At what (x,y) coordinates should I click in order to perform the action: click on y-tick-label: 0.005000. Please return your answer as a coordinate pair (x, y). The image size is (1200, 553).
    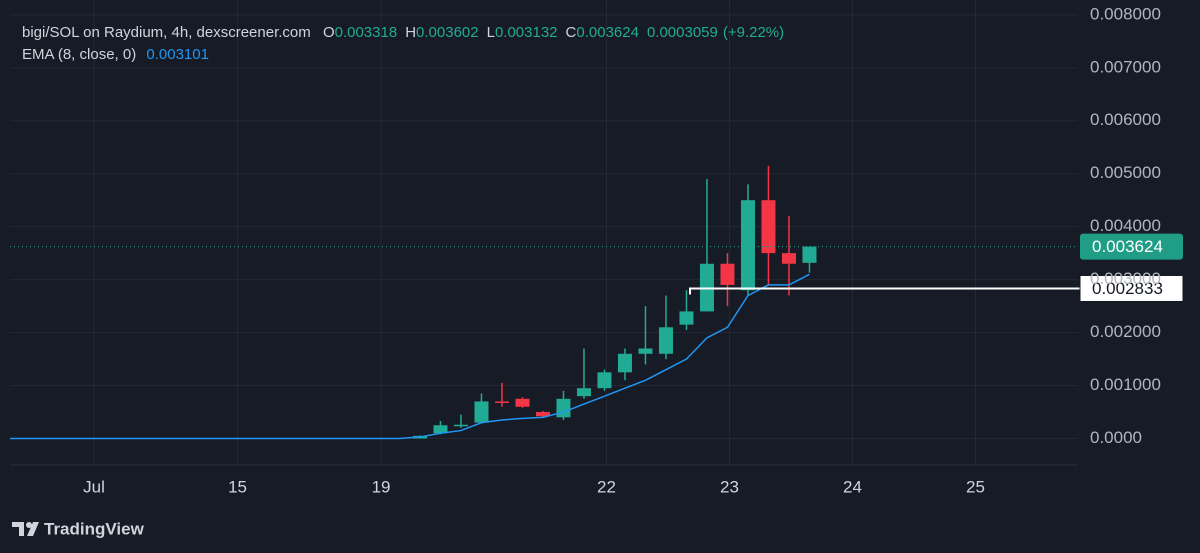
    Looking at the image, I should click on (1125, 172).